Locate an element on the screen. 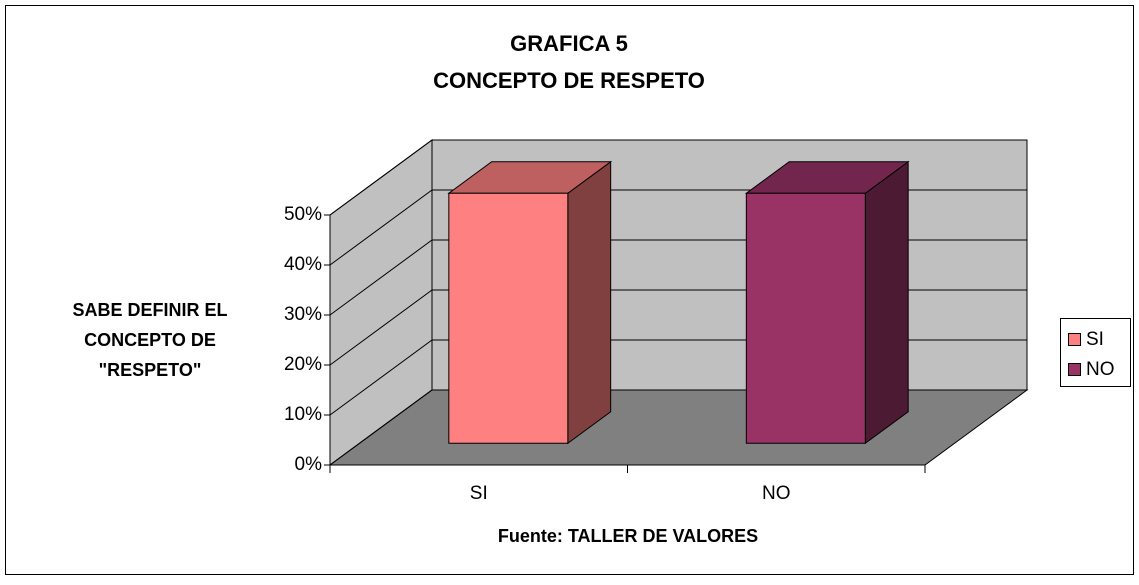  y-tick-label: 0% is located at coordinates (309, 464).